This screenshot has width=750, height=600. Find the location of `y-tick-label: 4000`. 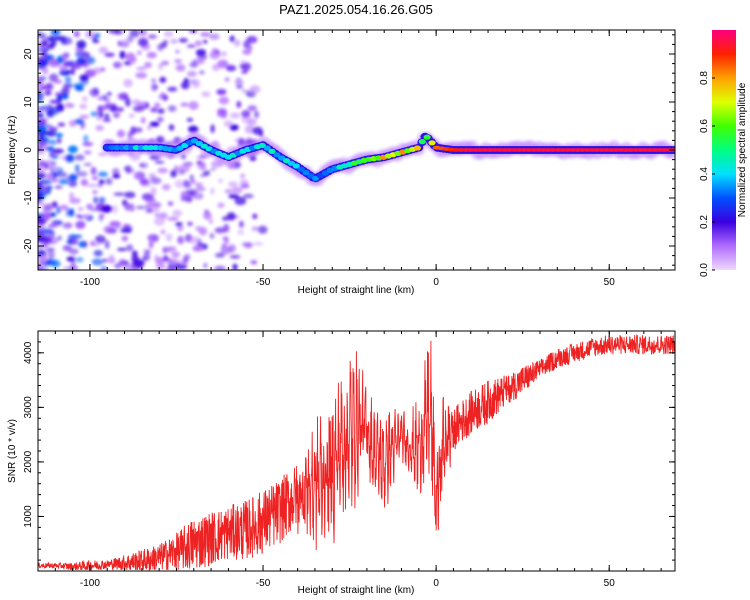

y-tick-label: 4000 is located at coordinates (28, 352).